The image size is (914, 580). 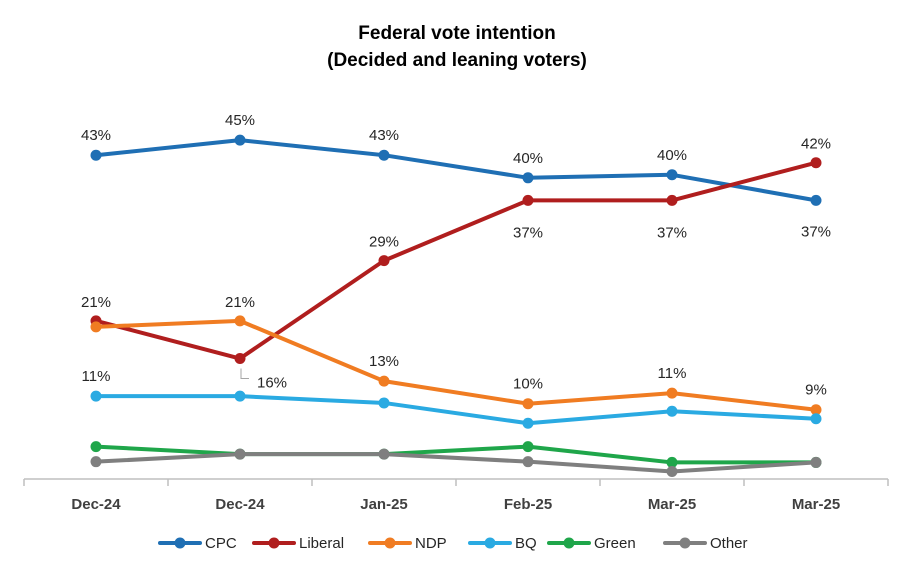 What do you see at coordinates (526, 543) in the screenshot?
I see `legend-label-bq: BQ` at bounding box center [526, 543].